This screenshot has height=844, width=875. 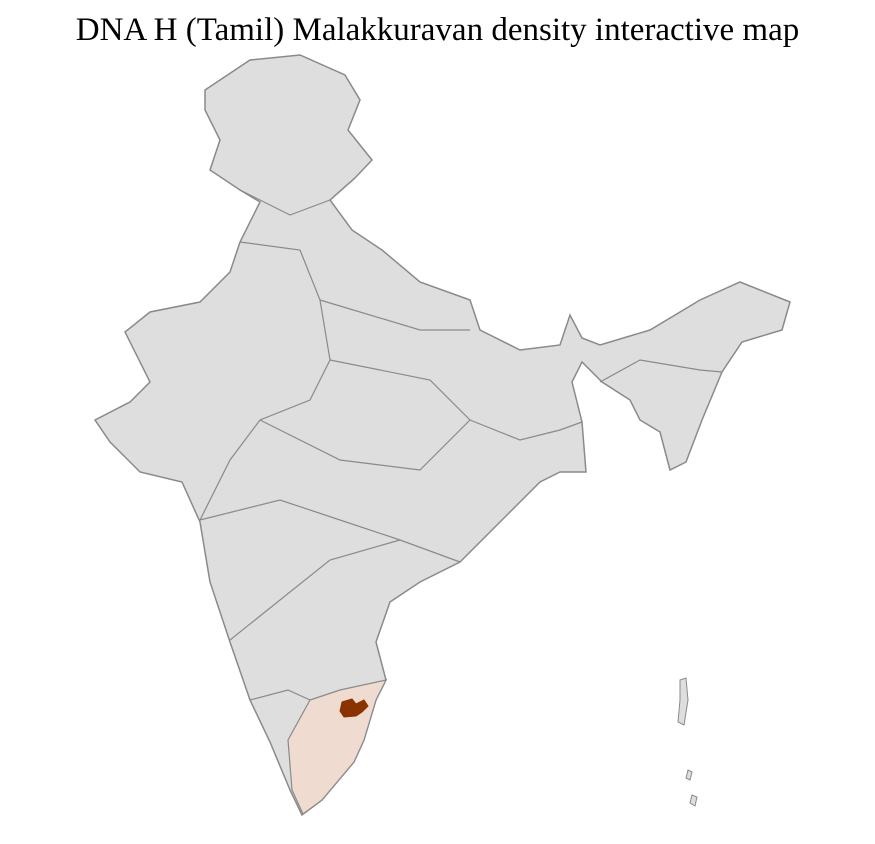 What do you see at coordinates (687, 742) in the screenshot?
I see `andaman-nicobar-islands` at bounding box center [687, 742].